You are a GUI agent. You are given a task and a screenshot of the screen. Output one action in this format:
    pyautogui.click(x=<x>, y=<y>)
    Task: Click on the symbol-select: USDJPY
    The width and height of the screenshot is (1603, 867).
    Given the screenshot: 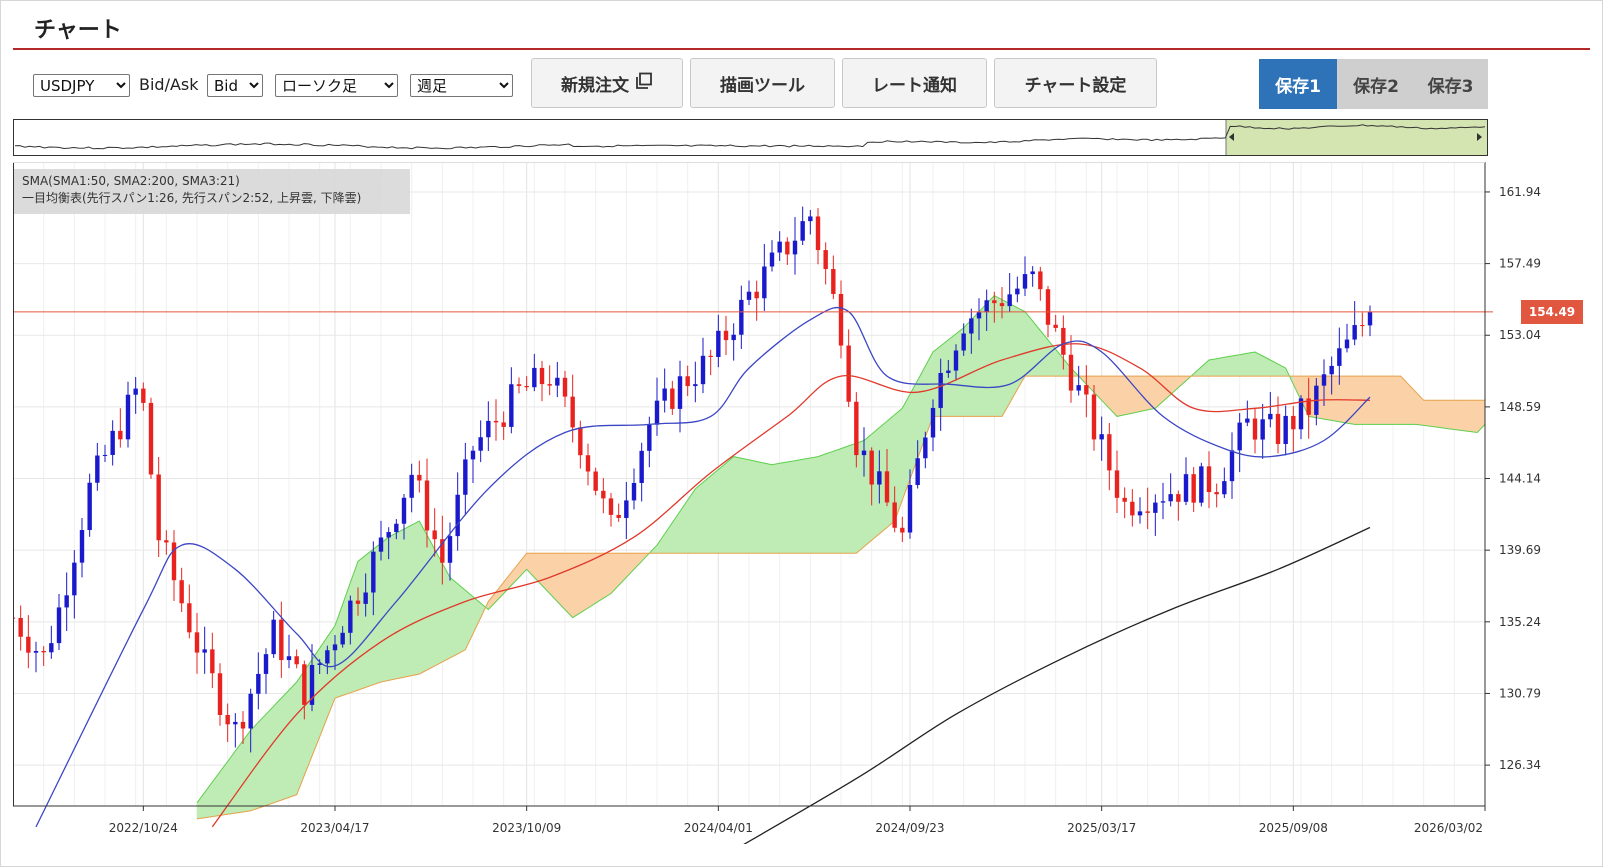 What is the action you would take?
    pyautogui.click(x=81, y=85)
    